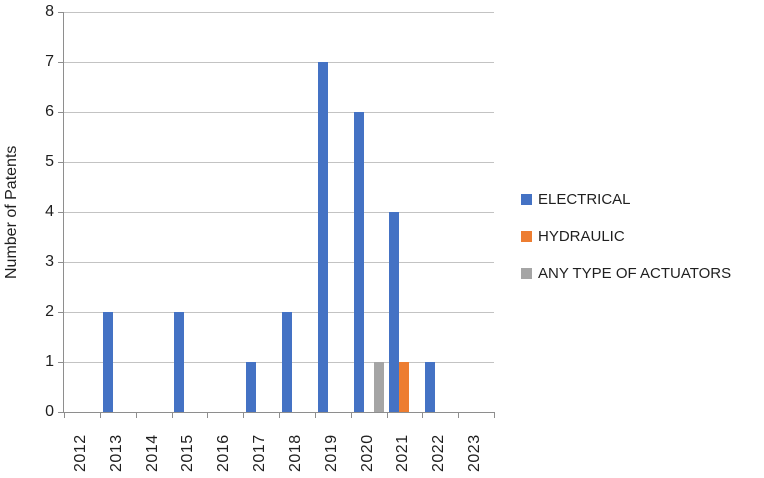 This screenshot has height=478, width=764. Describe the element at coordinates (331, 453) in the screenshot. I see `x-axis-label-2019: 2019` at that location.